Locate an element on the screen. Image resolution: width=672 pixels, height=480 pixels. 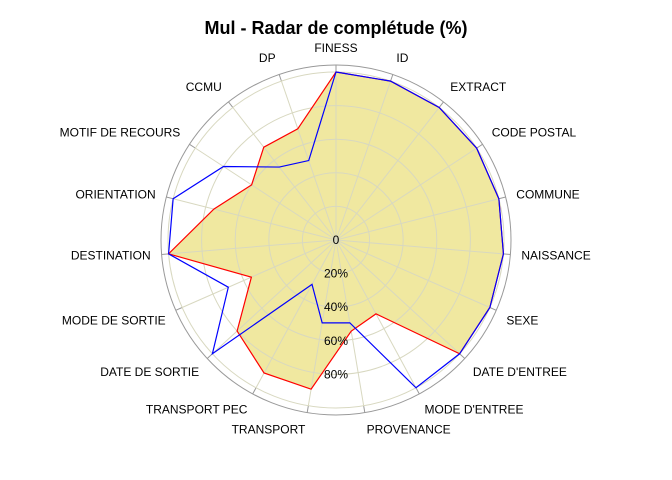
axis-label: PROVENANCE is located at coordinates (409, 429).